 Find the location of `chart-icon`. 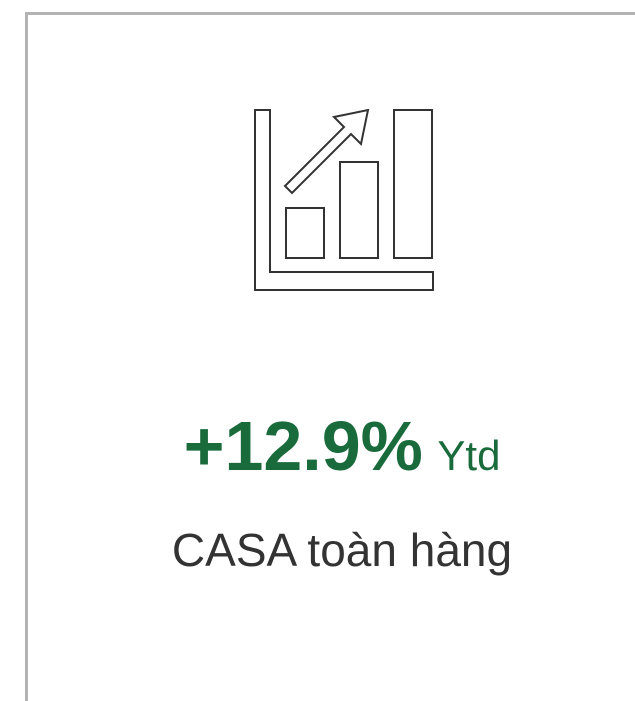

chart-icon is located at coordinates (344, 199).